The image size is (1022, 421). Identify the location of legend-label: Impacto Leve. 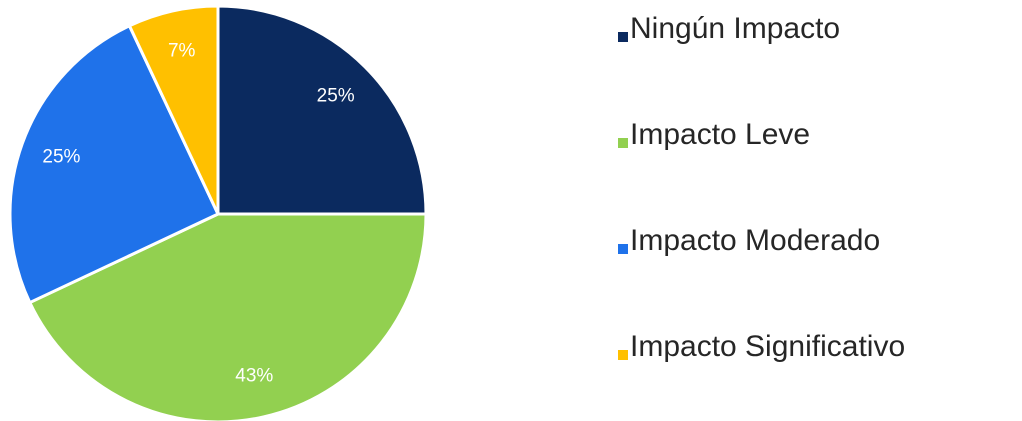
(720, 134).